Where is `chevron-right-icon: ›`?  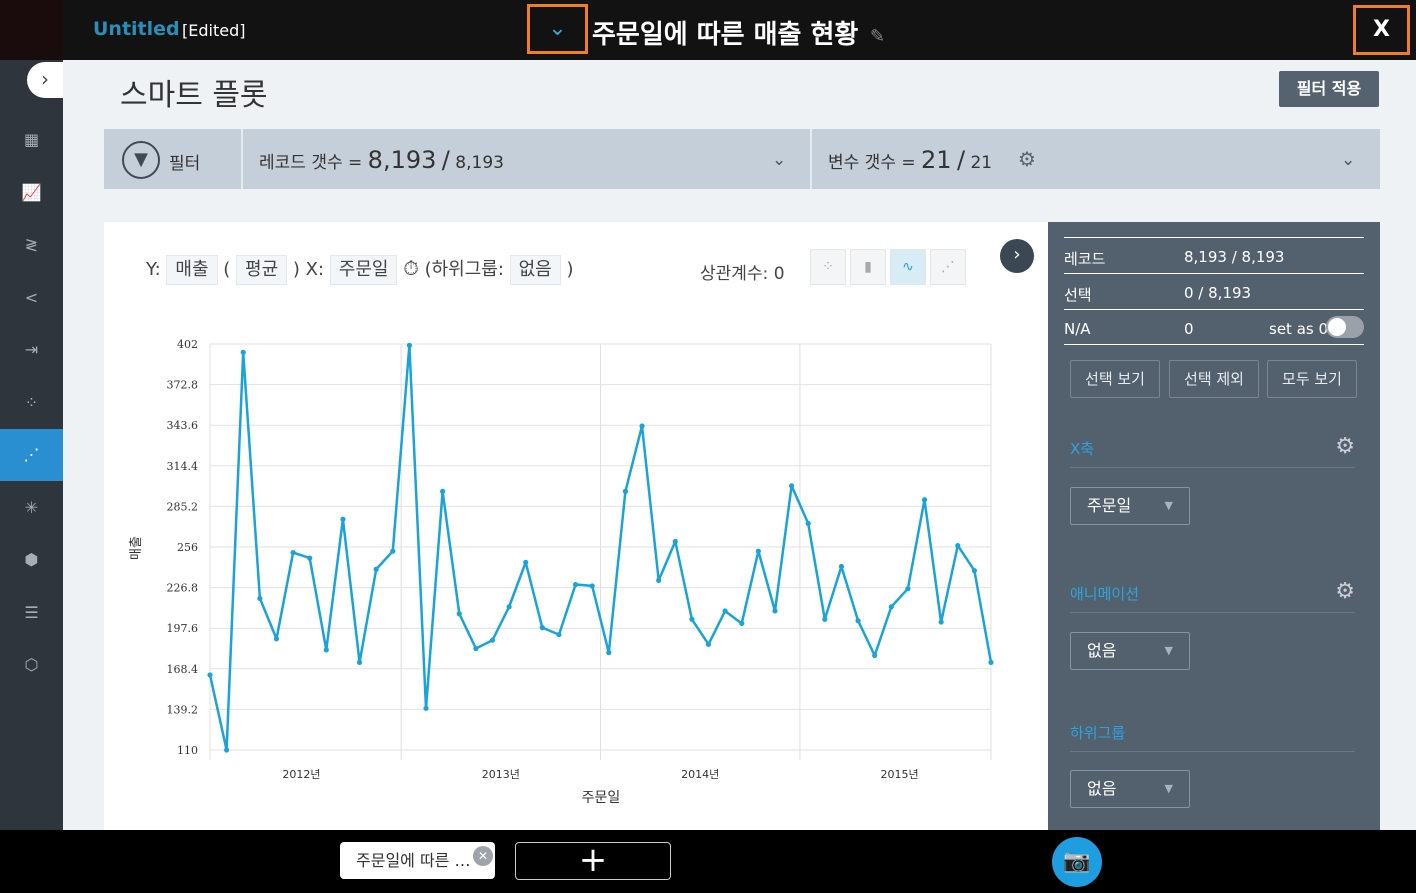 chevron-right-icon: › is located at coordinates (1017, 256).